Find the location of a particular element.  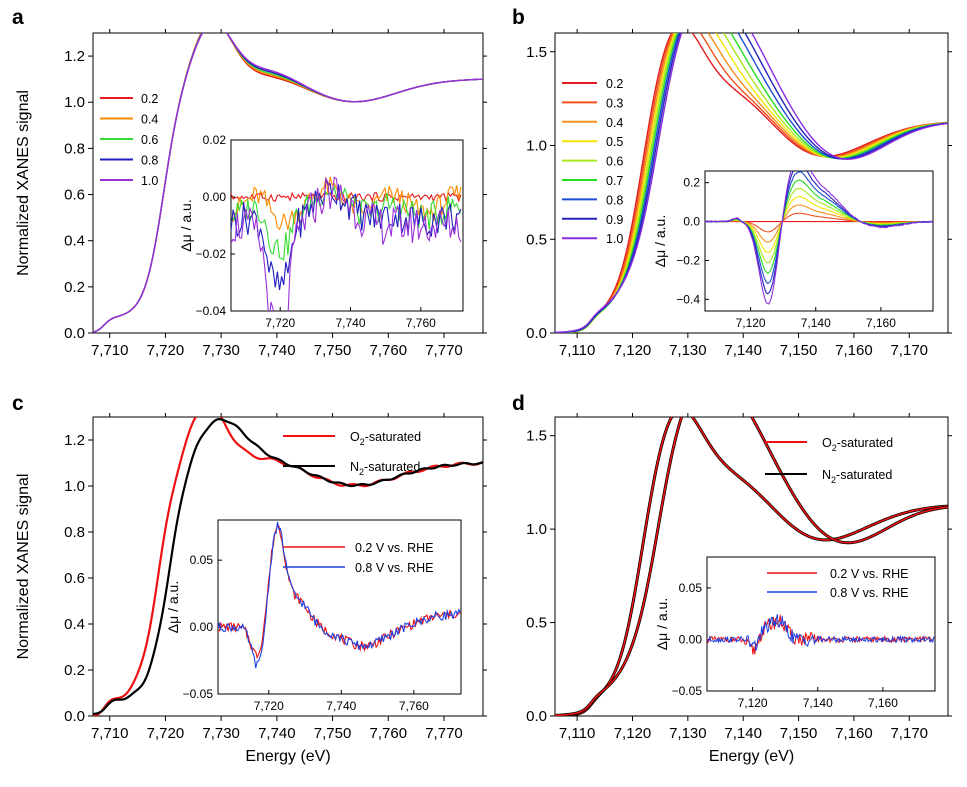

x-tick-label: 7,170 is located at coordinates (909, 733).